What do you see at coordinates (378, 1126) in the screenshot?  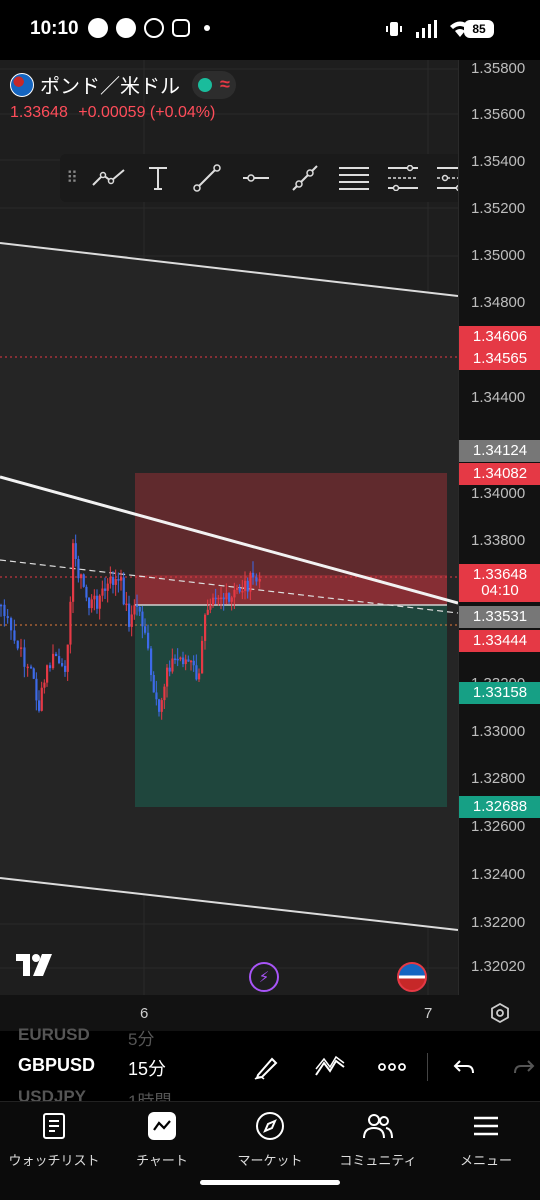 I see `community-icon` at bounding box center [378, 1126].